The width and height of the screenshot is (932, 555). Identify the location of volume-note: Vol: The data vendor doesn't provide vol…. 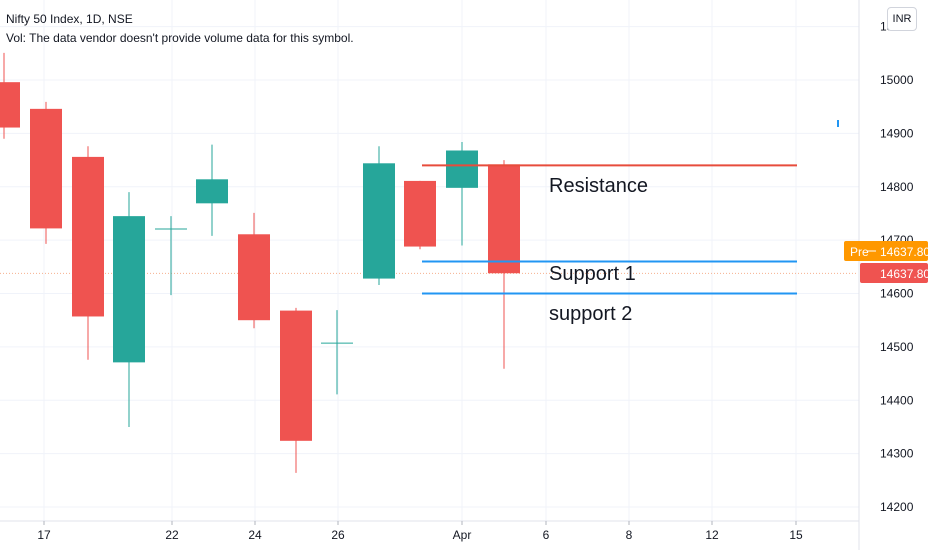
(180, 38).